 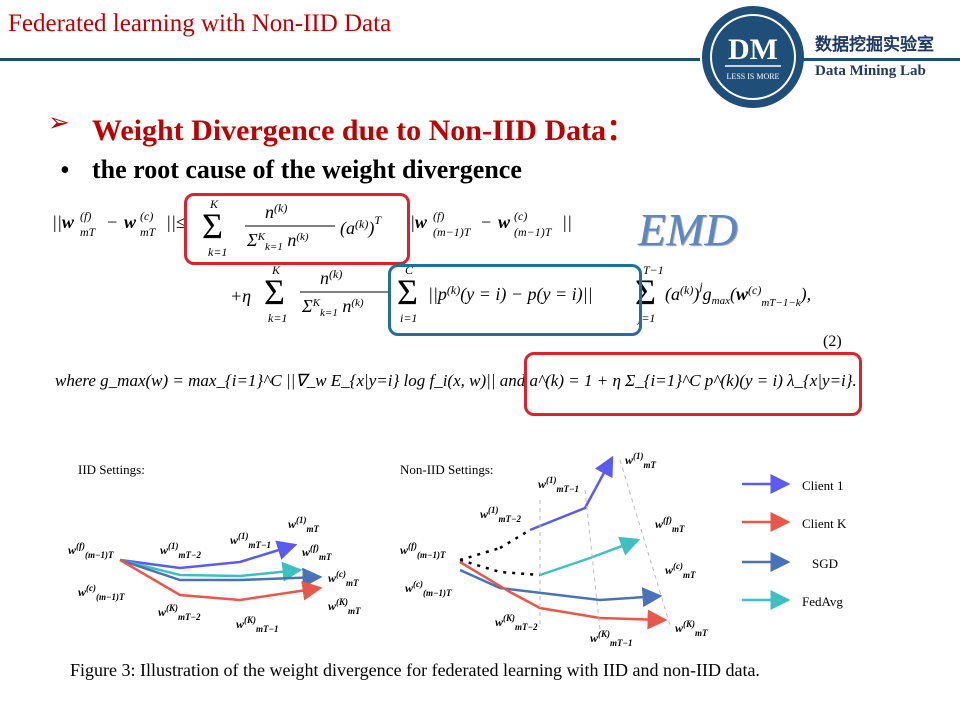 What do you see at coordinates (510, 294) in the screenshot?
I see `svg-text: ||p(k)(y = i) − p(y = i)||` at bounding box center [510, 294].